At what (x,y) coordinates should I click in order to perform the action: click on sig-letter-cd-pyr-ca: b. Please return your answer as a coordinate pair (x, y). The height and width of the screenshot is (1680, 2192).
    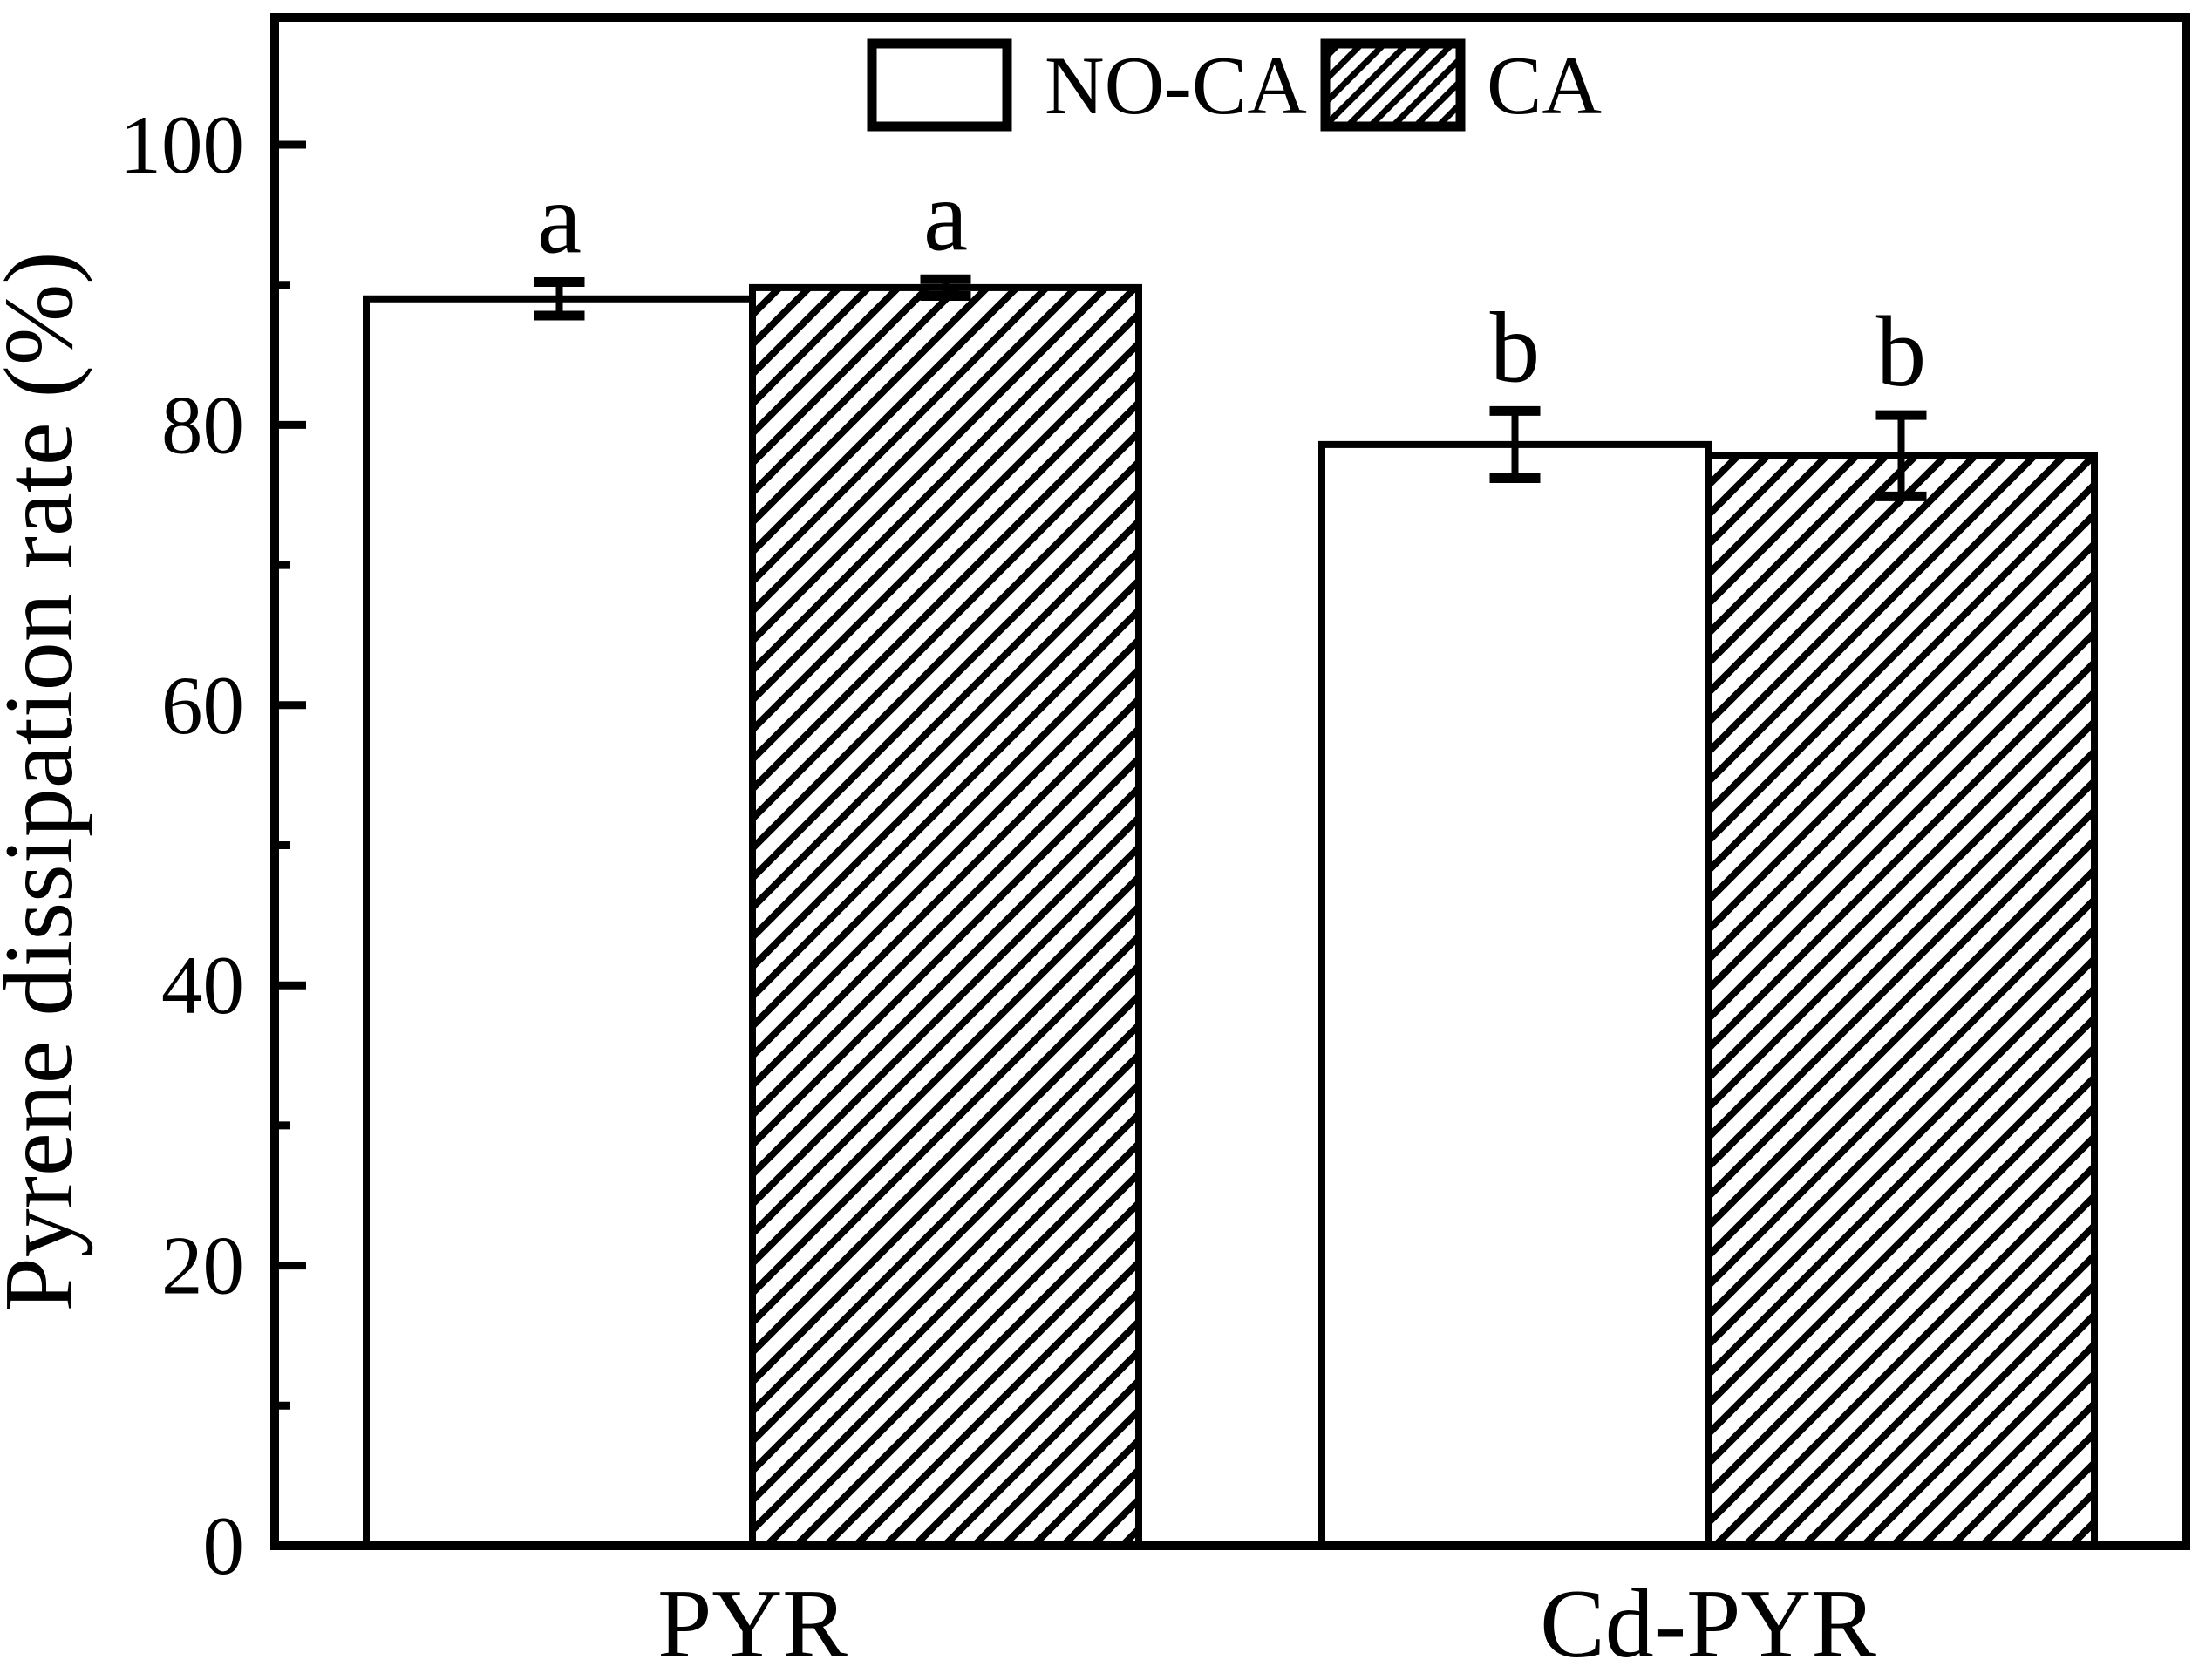
    Looking at the image, I should click on (1902, 351).